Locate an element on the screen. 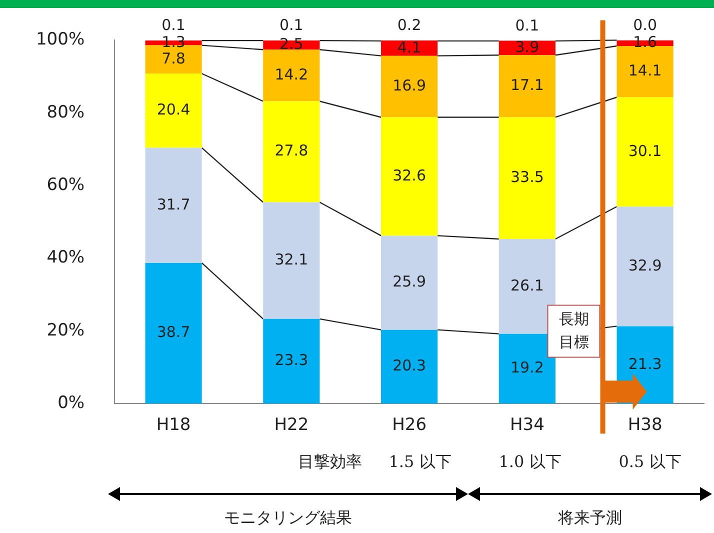  y-tick-label: 40% is located at coordinates (65, 258).